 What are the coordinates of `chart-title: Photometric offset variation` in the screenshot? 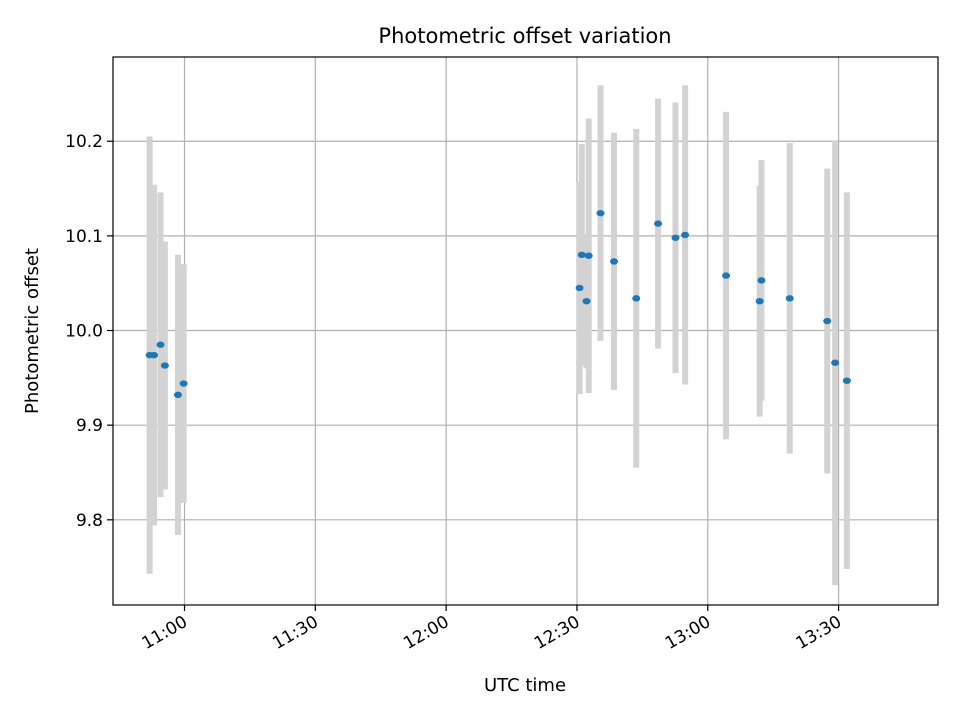 It's located at (524, 36).